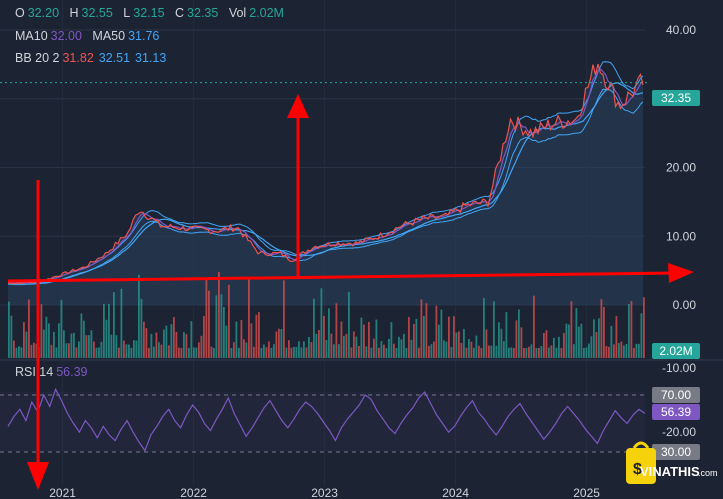 The width and height of the screenshot is (723, 499). Describe the element at coordinates (679, 432) in the screenshot. I see `rsi-tick-label: -20.00` at that location.